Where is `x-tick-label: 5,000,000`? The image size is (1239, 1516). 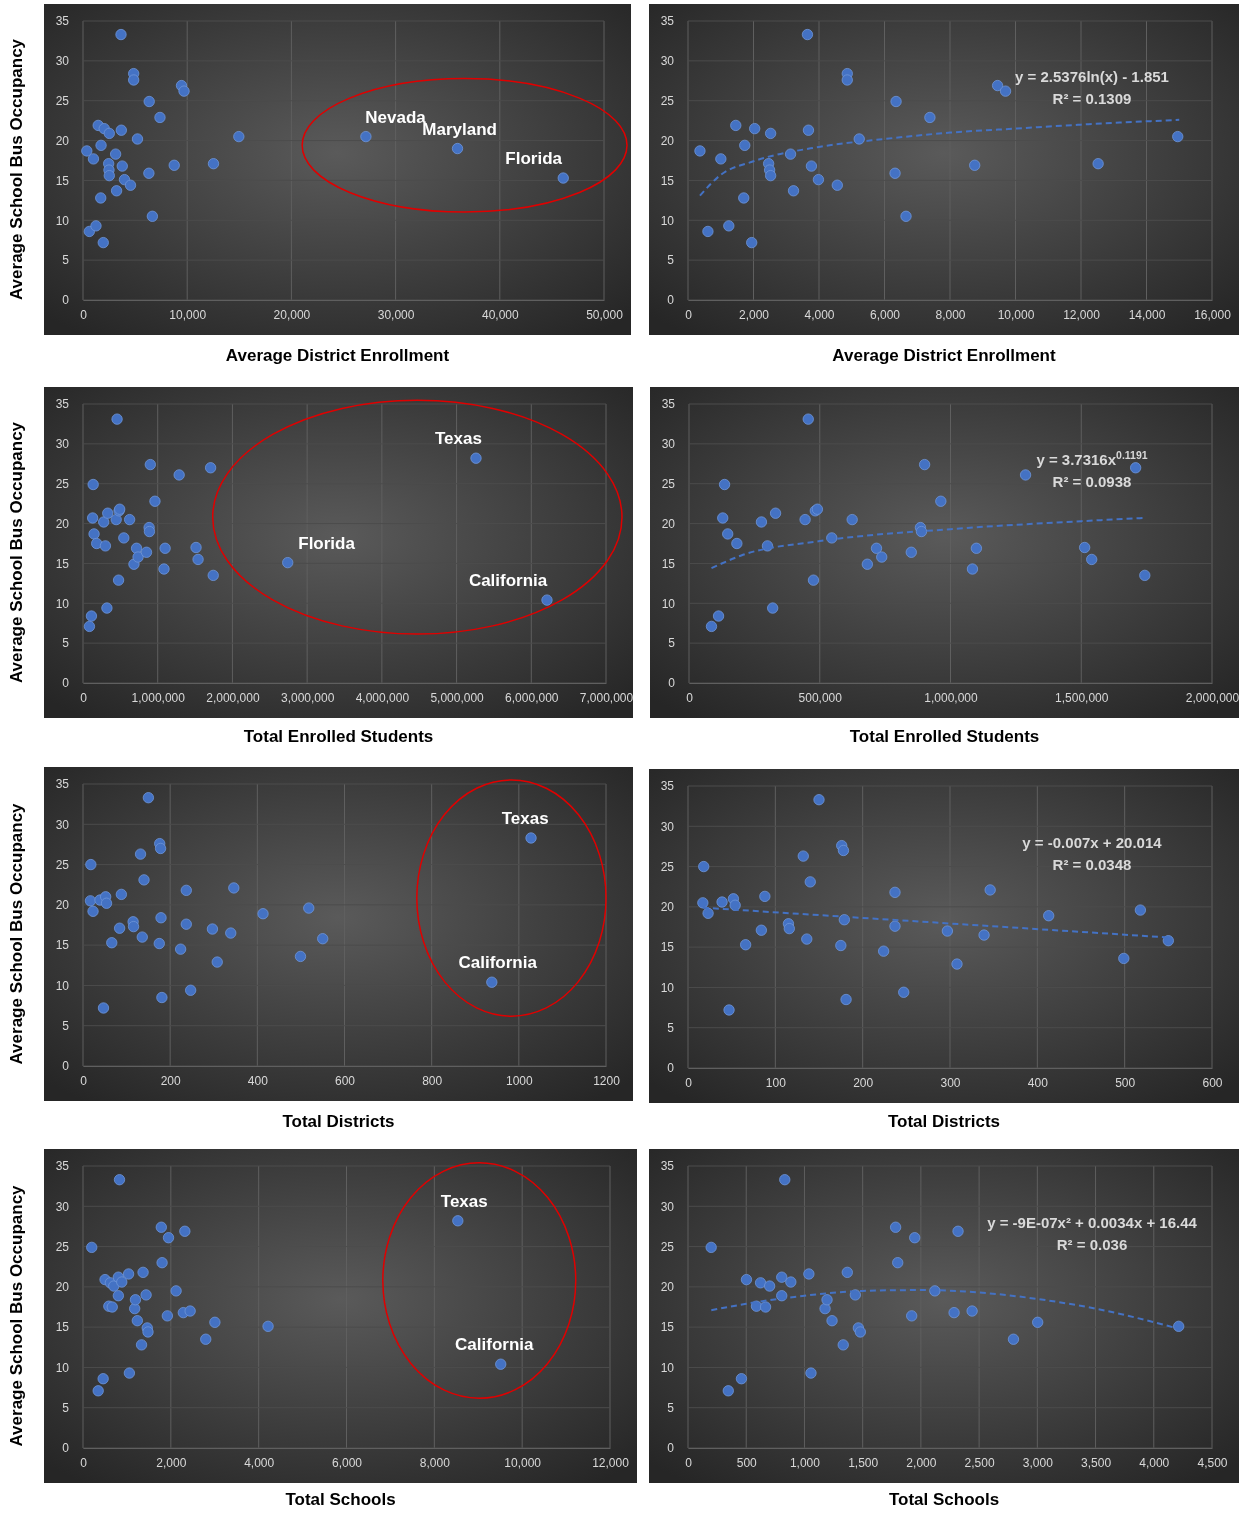
x-tick-label: 5,000,000 is located at coordinates (457, 697).